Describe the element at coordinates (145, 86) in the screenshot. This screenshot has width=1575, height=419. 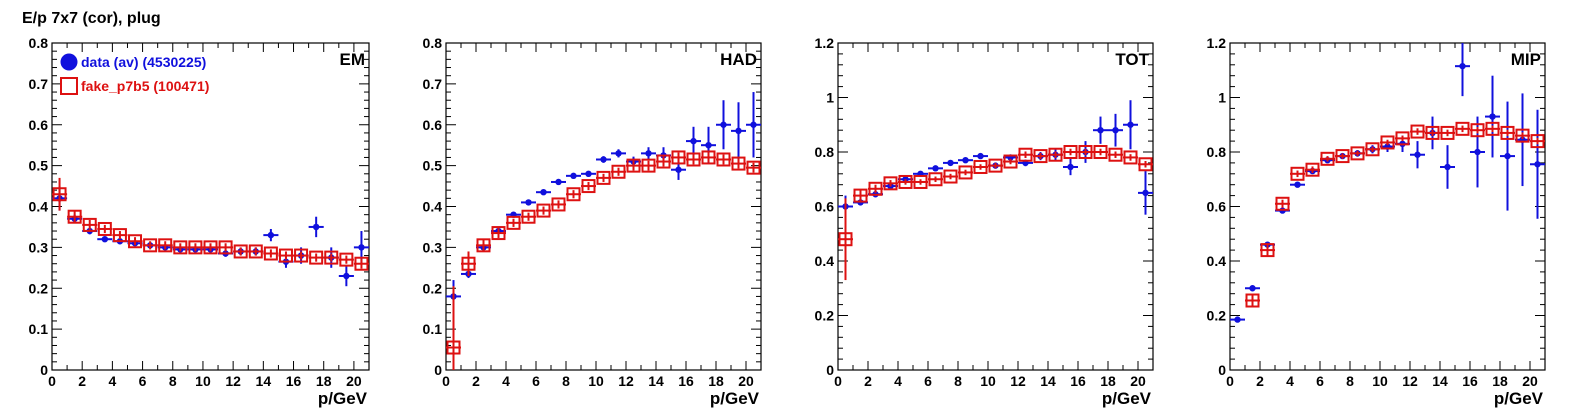
I see `legend-label: fake_p7b5 (100471)` at that location.